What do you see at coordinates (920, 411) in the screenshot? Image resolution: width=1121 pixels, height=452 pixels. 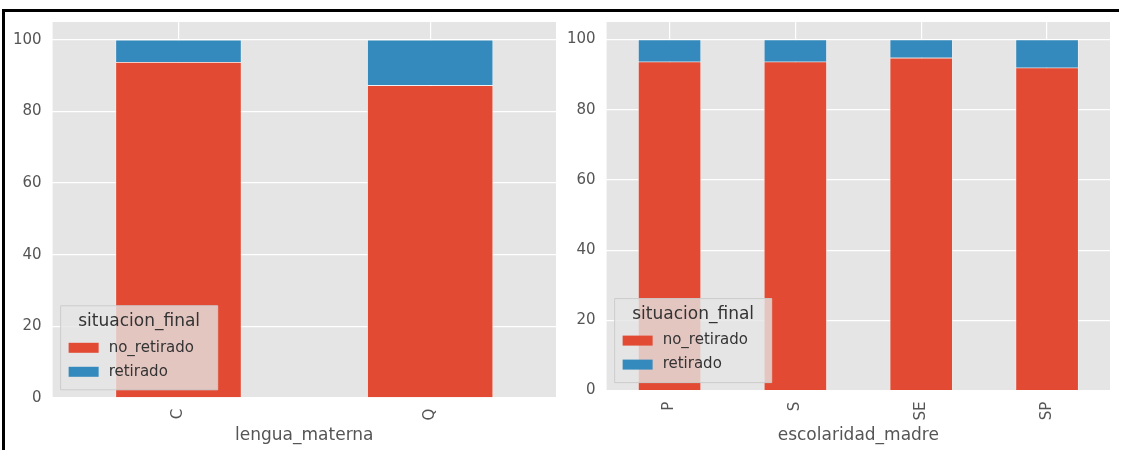 I see `x-tick-label: SE` at bounding box center [920, 411].